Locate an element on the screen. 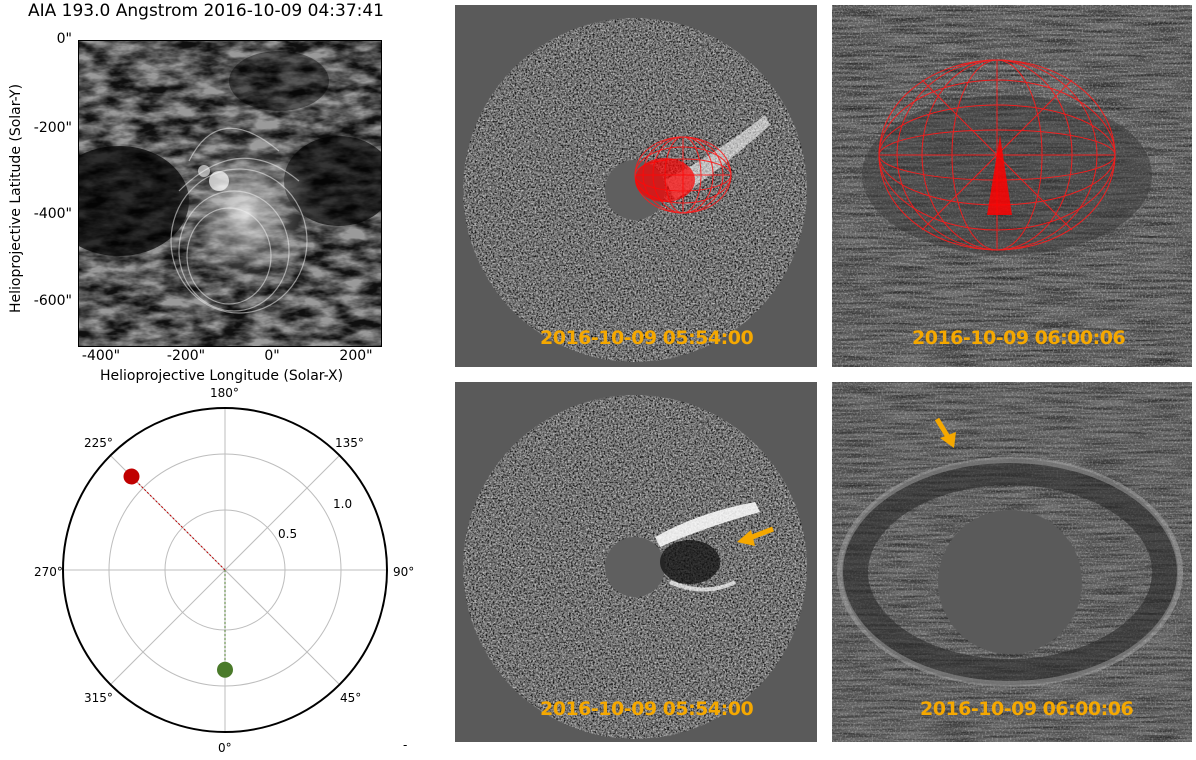  polar-red-marker is located at coordinates (131, 476).